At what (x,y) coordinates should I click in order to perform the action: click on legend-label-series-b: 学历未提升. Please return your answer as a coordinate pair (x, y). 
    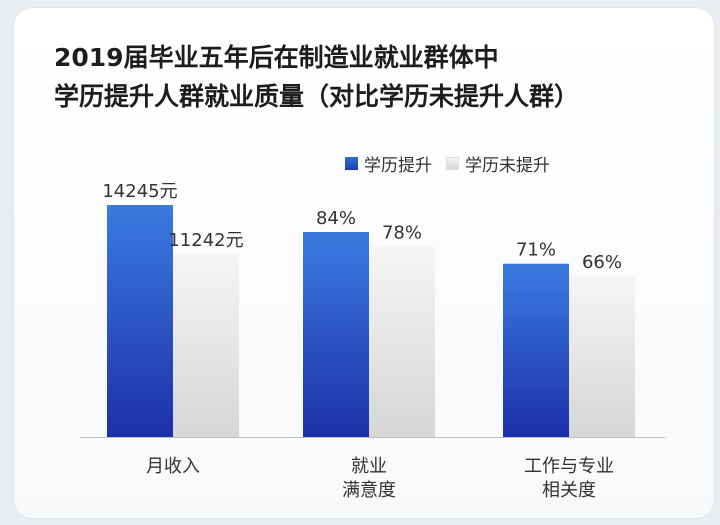
    Looking at the image, I should click on (507, 166).